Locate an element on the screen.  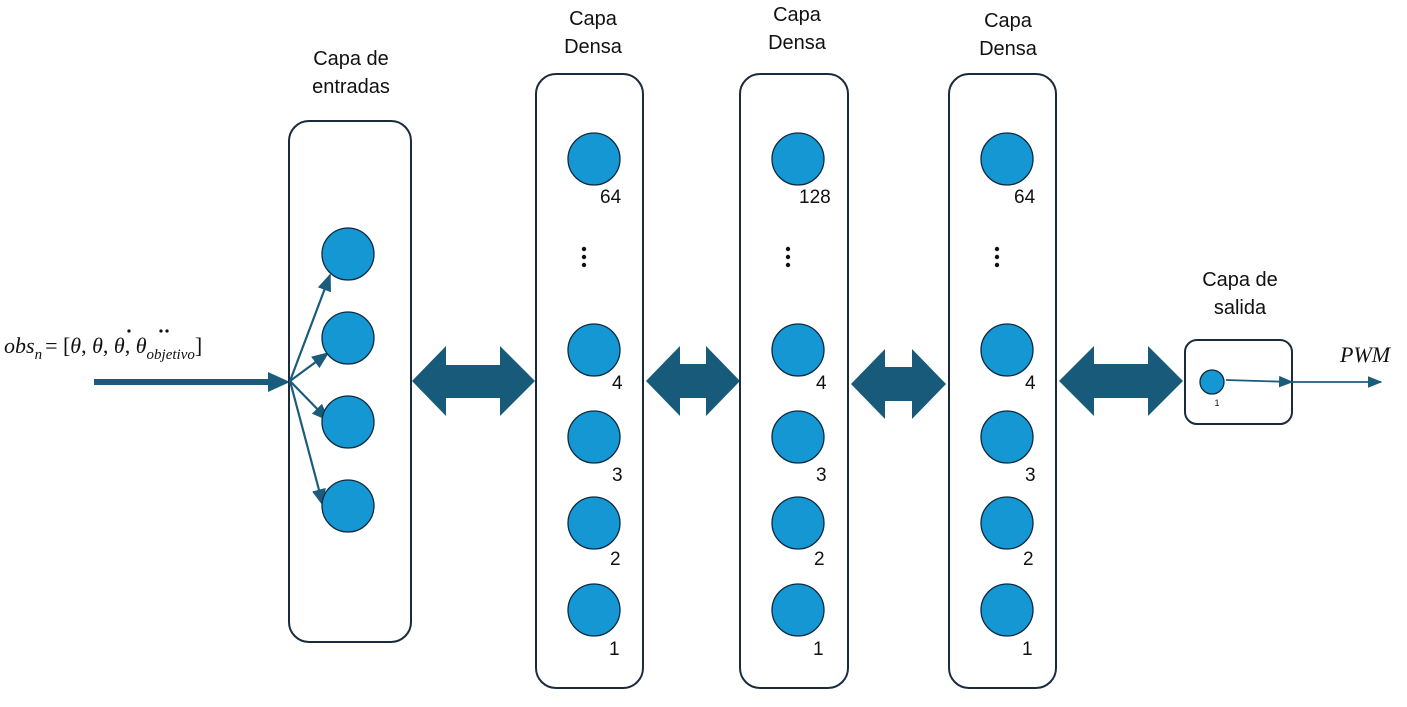
dense2-label-4: 4 is located at coordinates (821, 383).